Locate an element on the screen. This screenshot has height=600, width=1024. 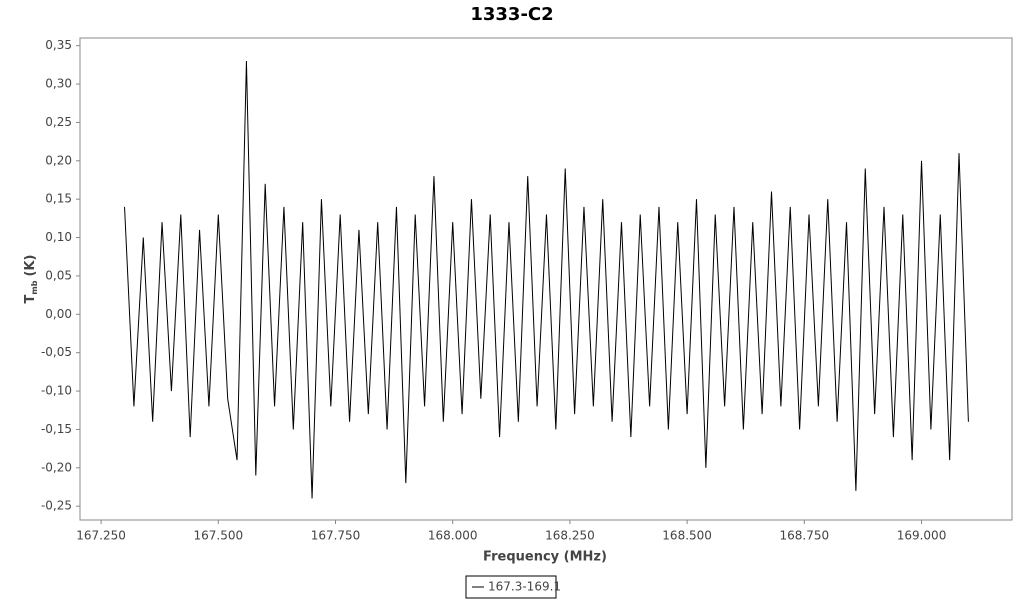
x-tick-label: 168.500 is located at coordinates (687, 536).